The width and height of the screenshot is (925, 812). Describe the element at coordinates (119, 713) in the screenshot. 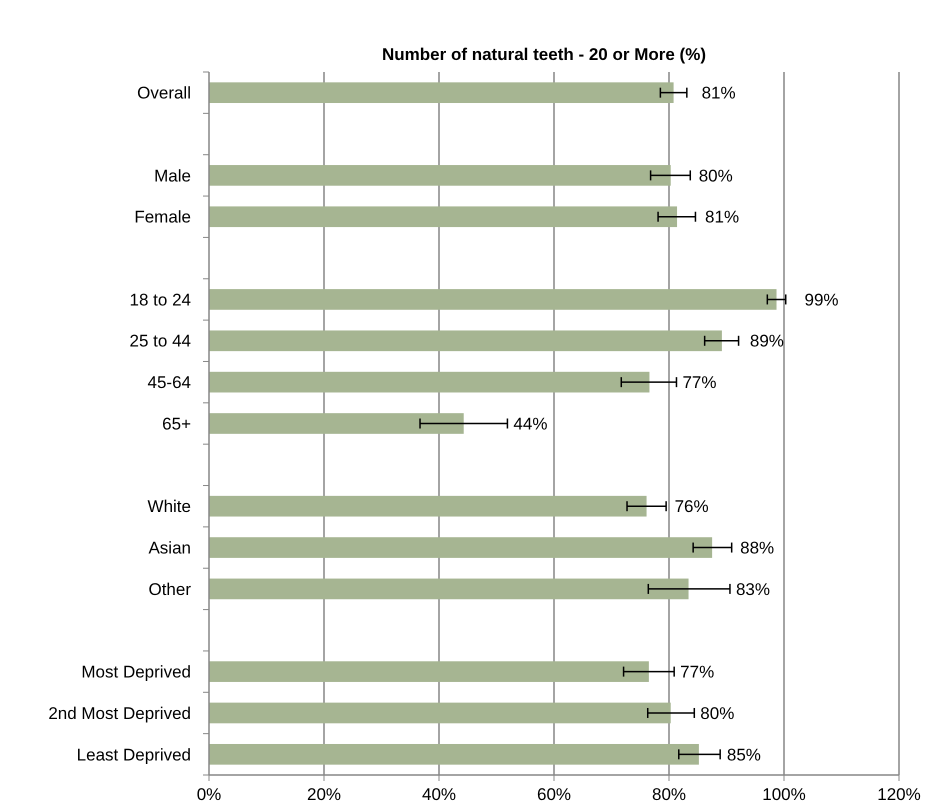

I see `y-tick-label: 2nd Most Deprived` at that location.